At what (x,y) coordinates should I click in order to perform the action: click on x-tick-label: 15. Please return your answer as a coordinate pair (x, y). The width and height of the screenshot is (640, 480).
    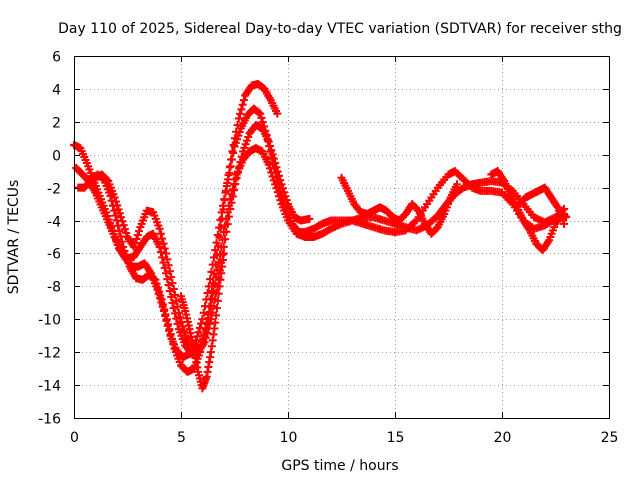
    Looking at the image, I should click on (396, 438).